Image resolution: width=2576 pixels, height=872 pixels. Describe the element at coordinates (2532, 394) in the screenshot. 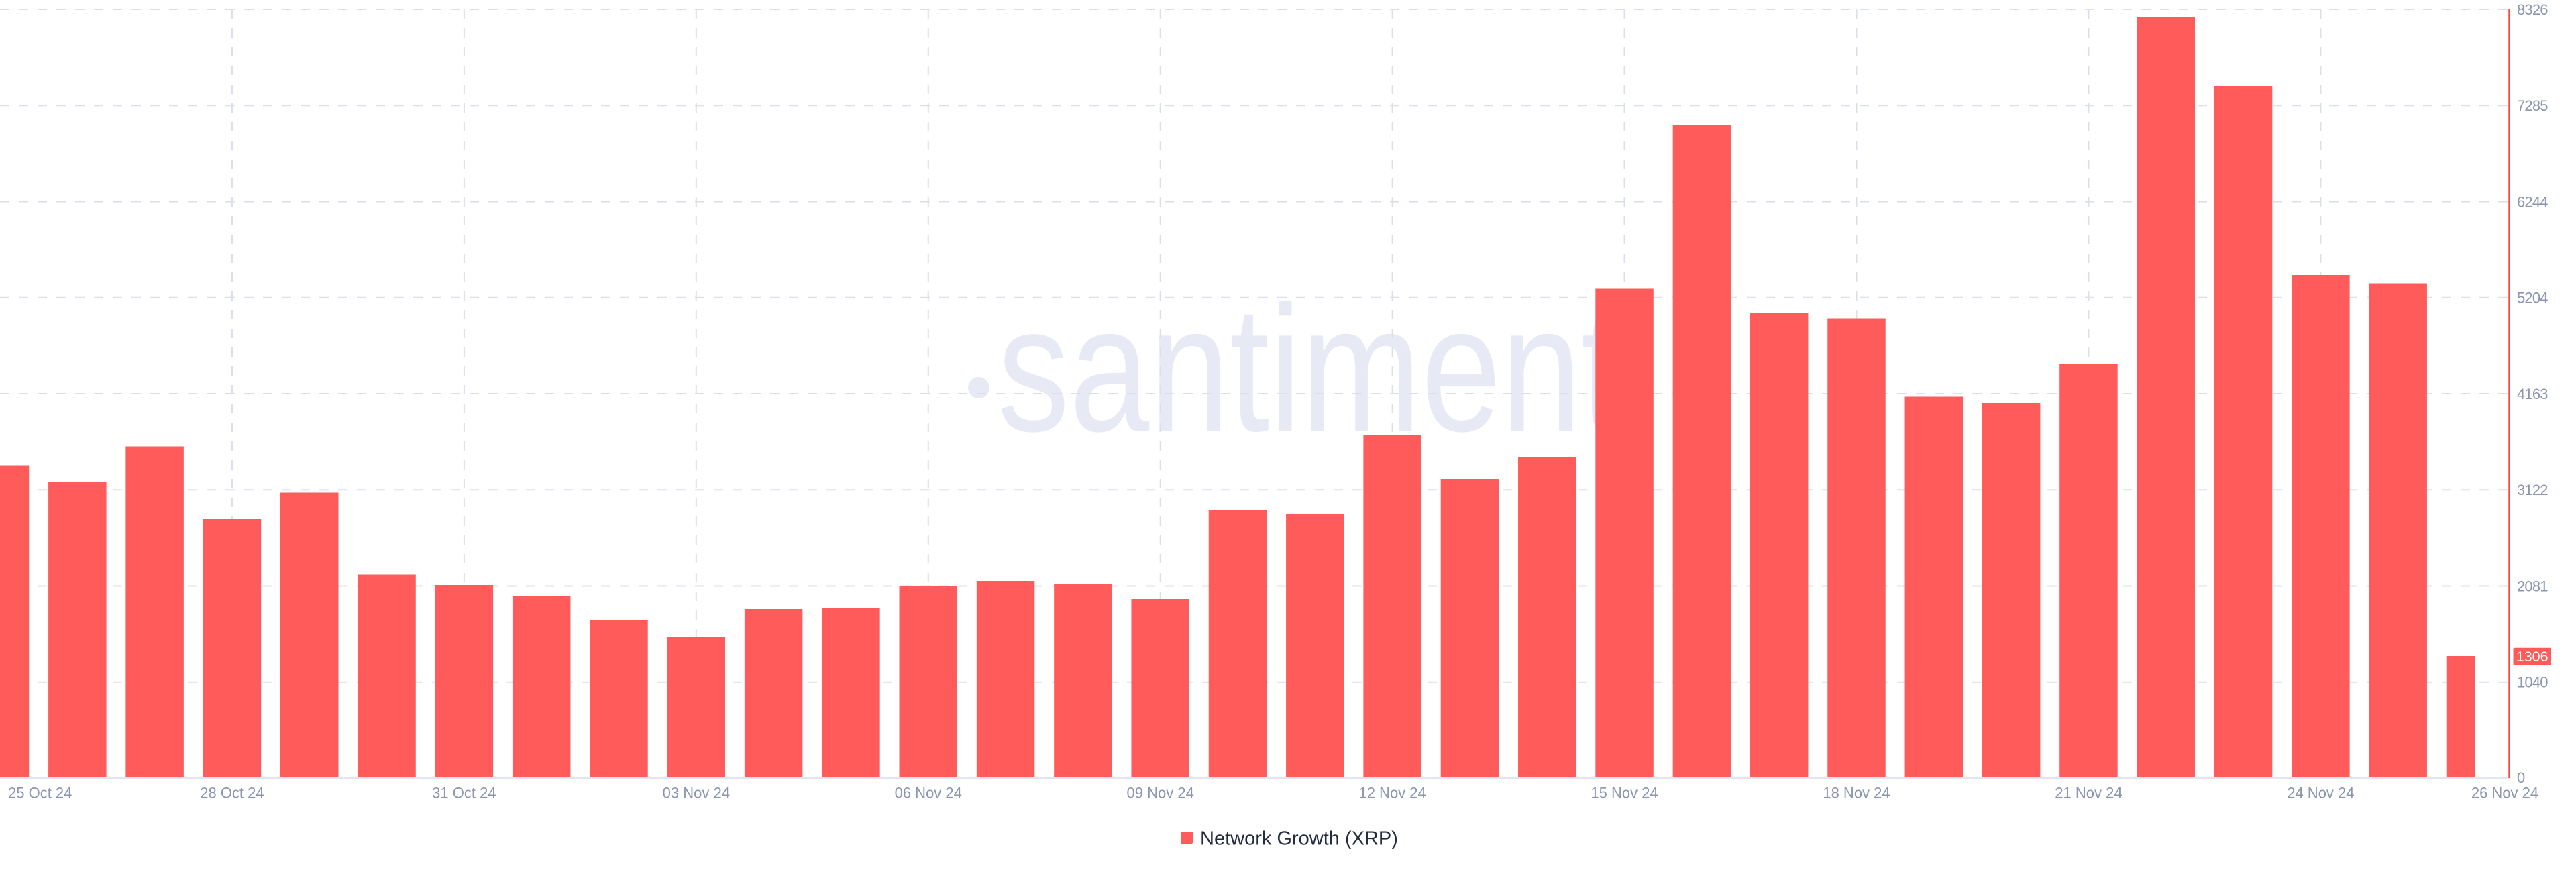

I see `svg-text: 4163` at that location.